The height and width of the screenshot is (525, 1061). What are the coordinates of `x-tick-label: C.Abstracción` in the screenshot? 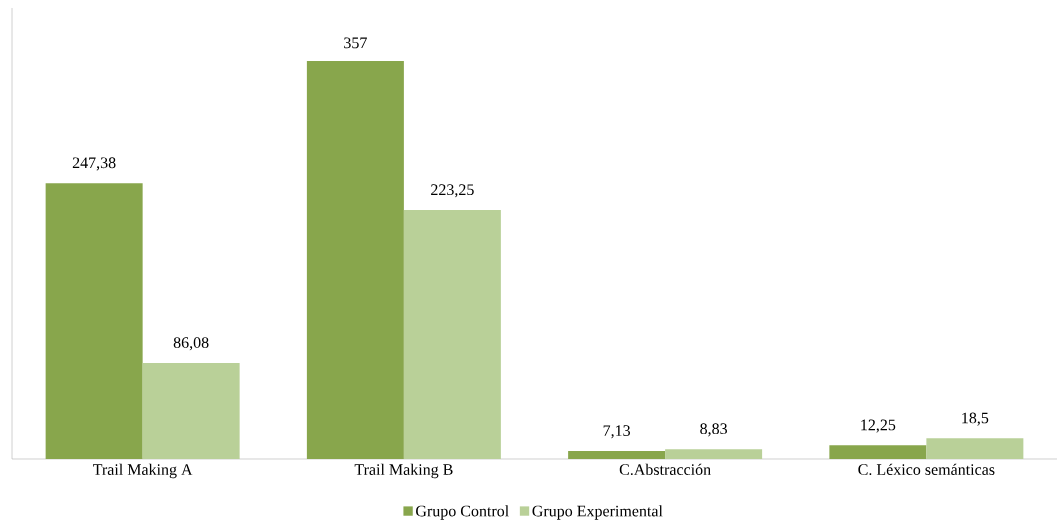 It's located at (665, 469).